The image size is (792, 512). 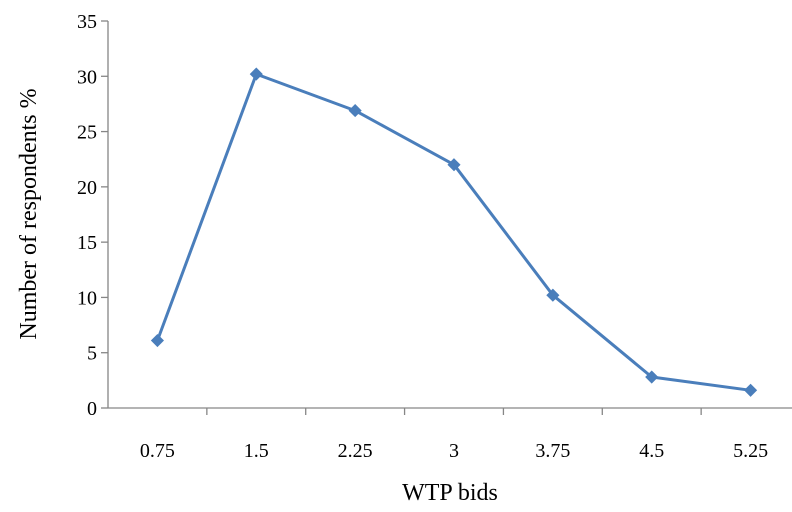 I want to click on y-tick-label: 0, so click(x=92, y=409).